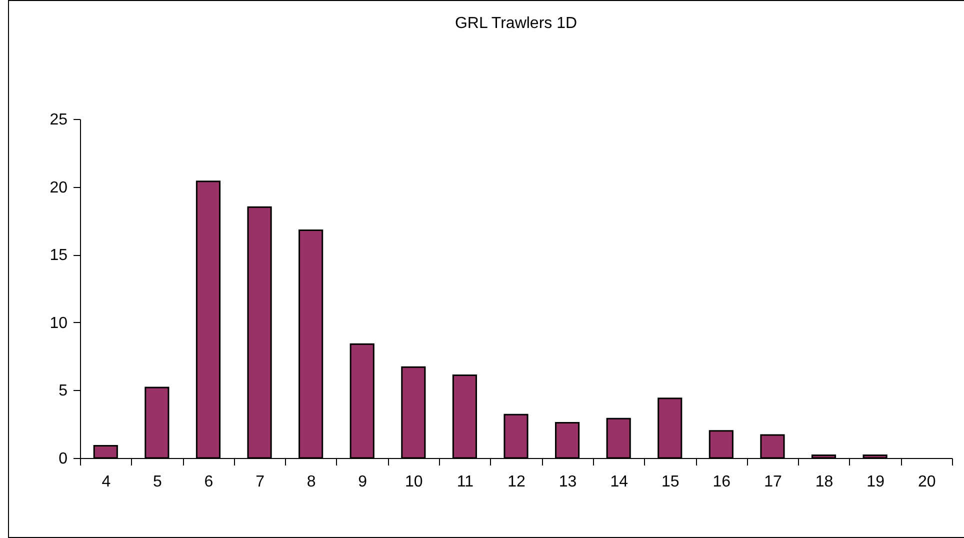  Describe the element at coordinates (619, 482) in the screenshot. I see `x-tick-label: 14` at that location.